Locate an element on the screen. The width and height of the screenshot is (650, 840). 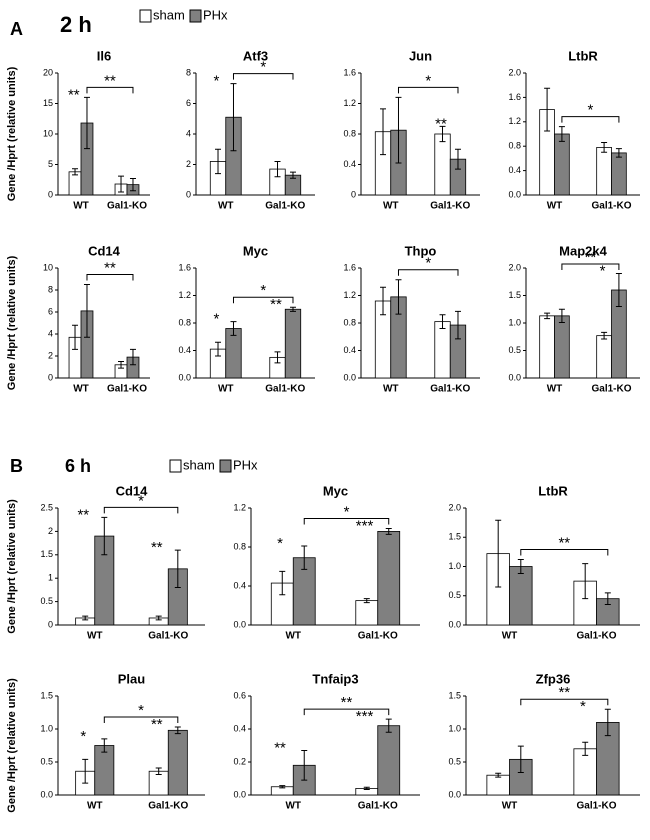
chart-title: Tnfaip3 is located at coordinates (335, 678).